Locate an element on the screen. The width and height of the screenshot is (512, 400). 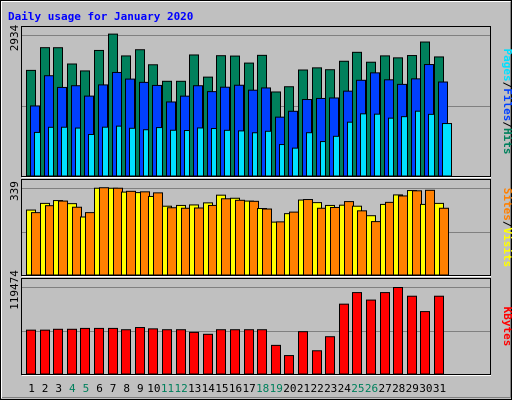
day-label-12: 12 is located at coordinates (180, 388).